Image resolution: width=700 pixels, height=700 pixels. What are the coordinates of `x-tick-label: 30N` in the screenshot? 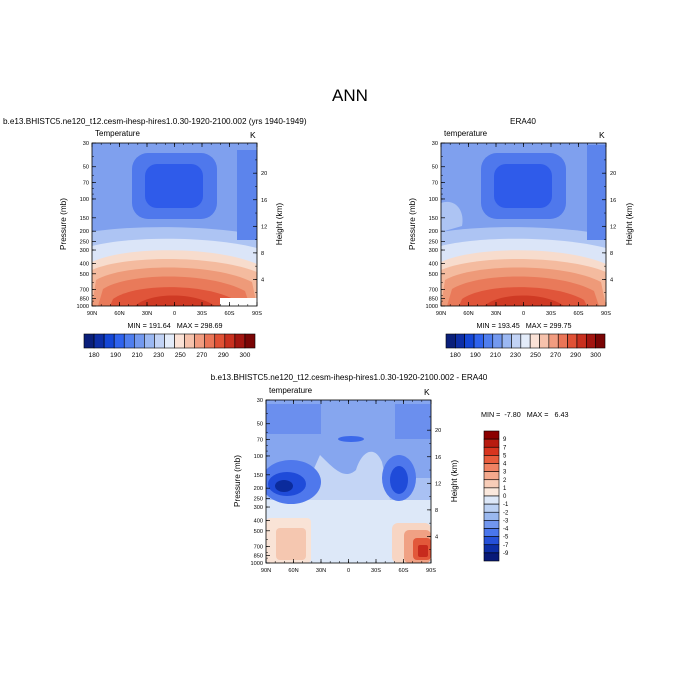 It's located at (147, 314).